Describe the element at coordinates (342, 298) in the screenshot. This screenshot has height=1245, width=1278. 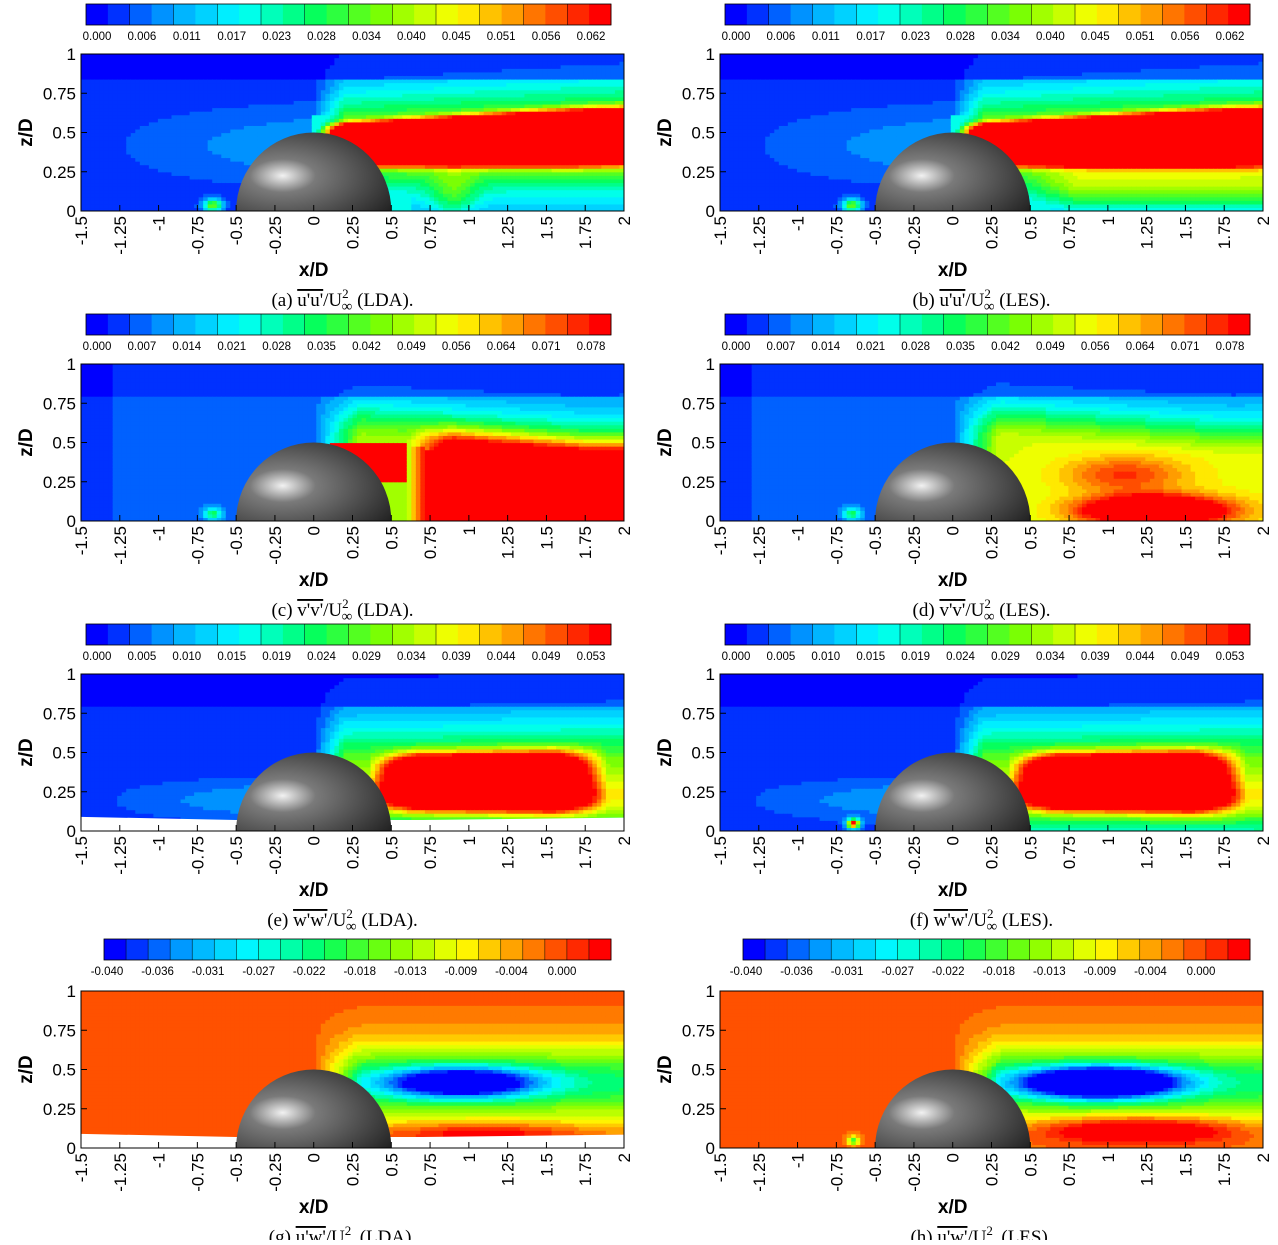
I see `caption-a: (a) u'u'/U2∞ (LDA).` at that location.